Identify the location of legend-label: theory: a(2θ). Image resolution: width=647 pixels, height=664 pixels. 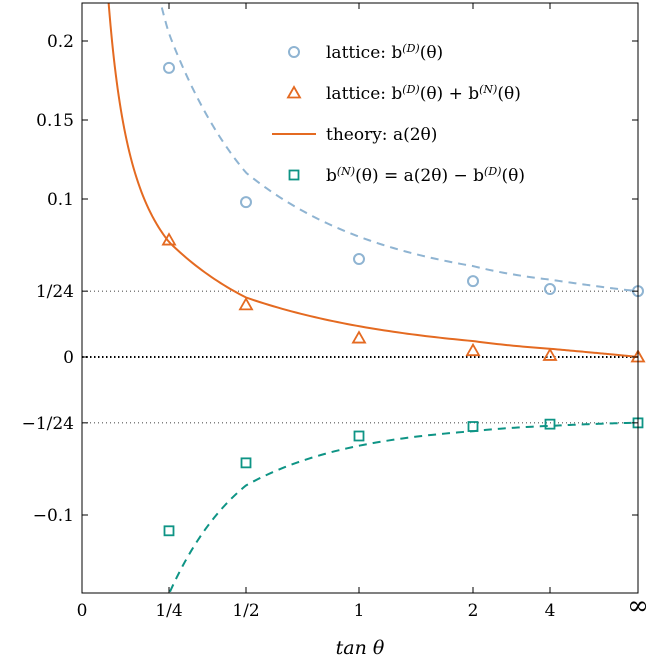
(381, 135).